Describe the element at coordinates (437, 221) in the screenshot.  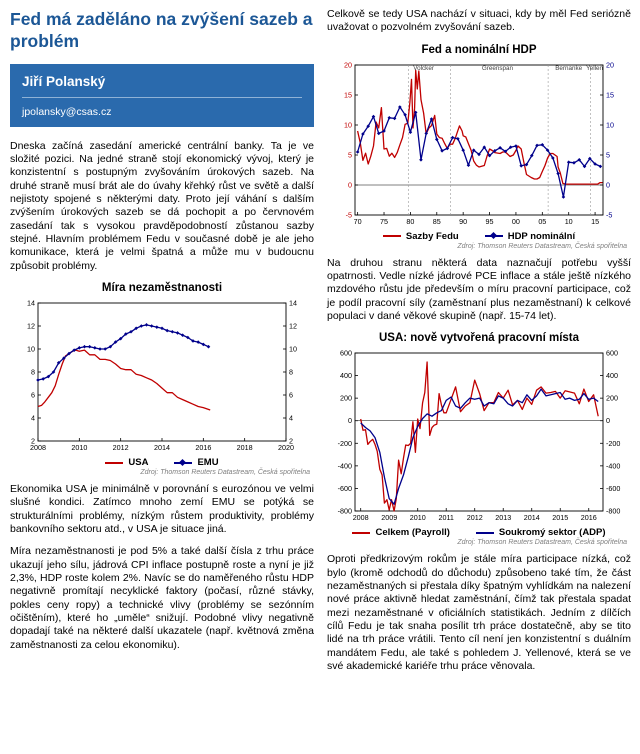
I see `svg-text: 85` at that location.